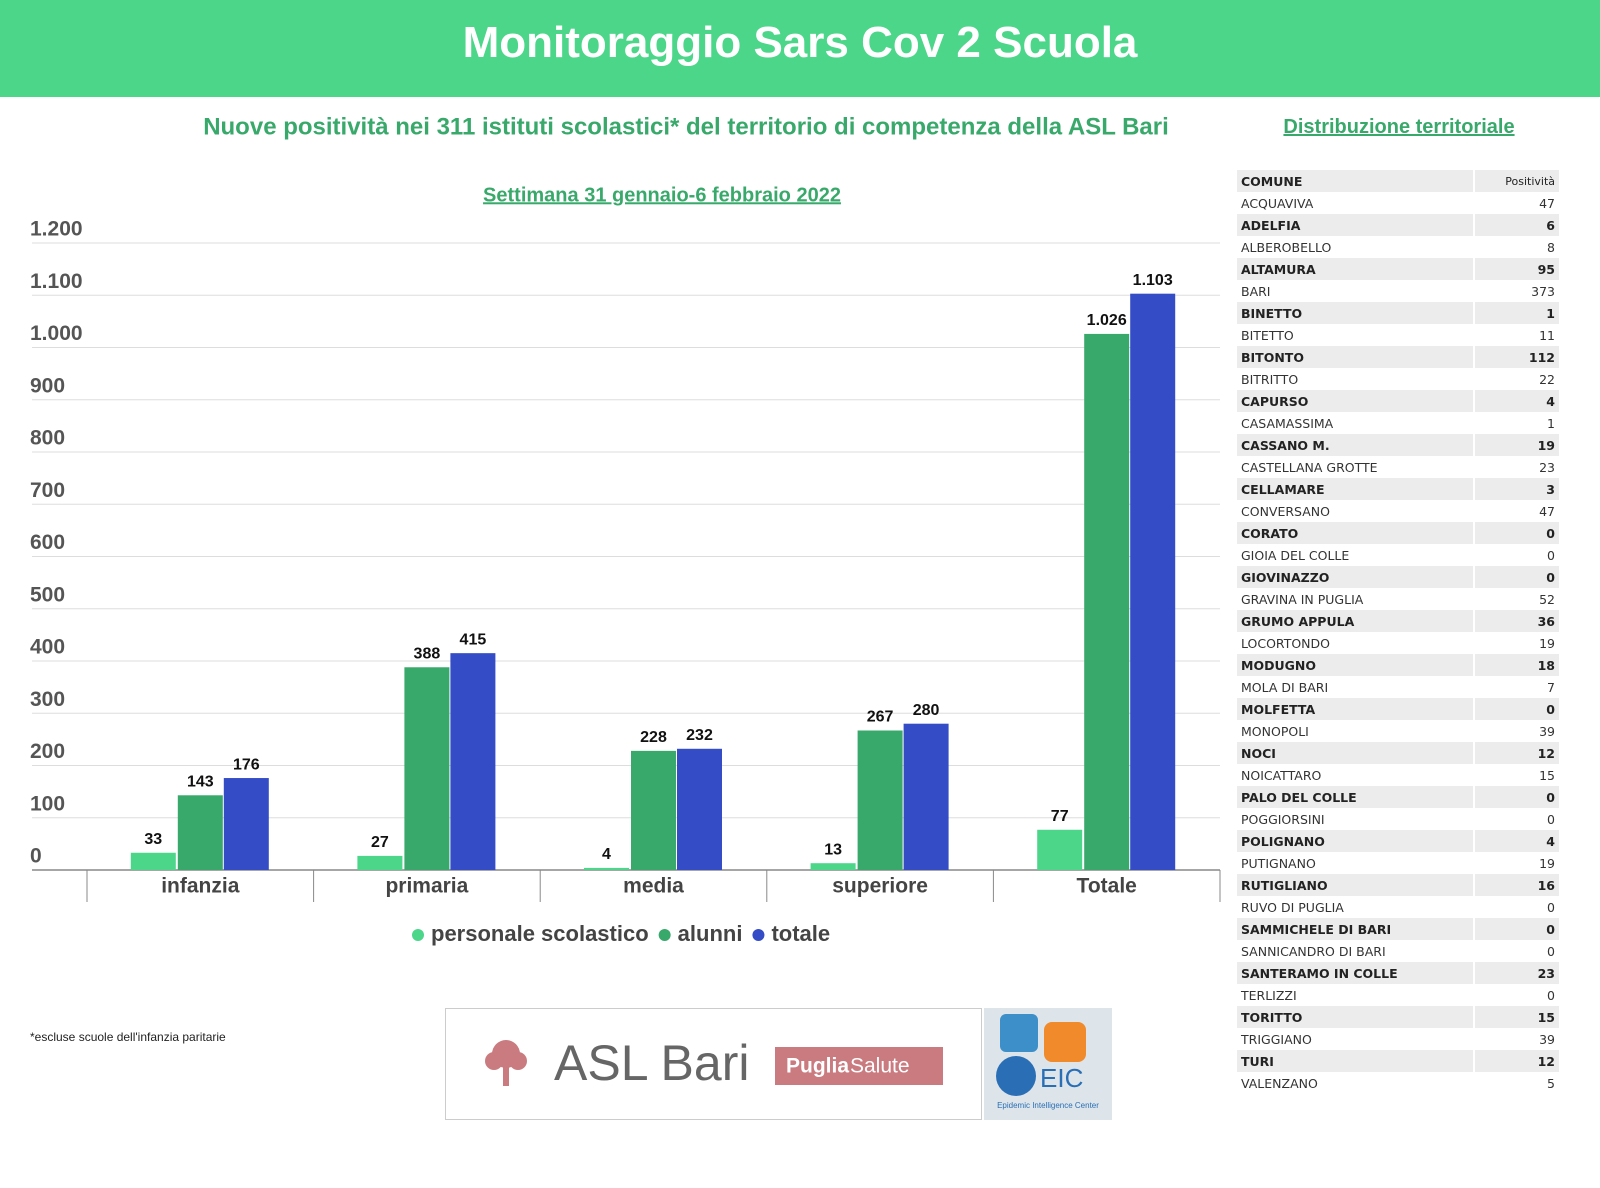 Image resolution: width=1600 pixels, height=1188 pixels. What do you see at coordinates (1356, 489) in the screenshot?
I see `table-cell: CELLAMARE` at bounding box center [1356, 489].